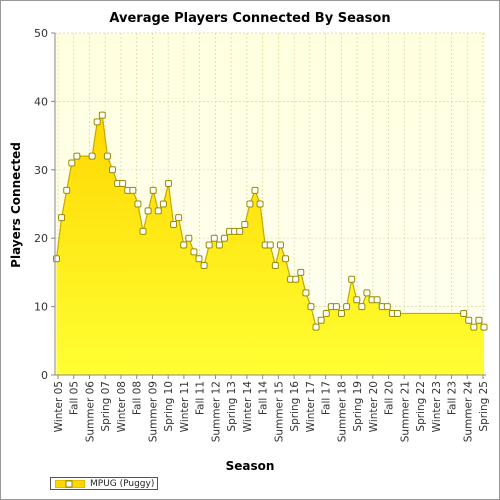 The height and width of the screenshot is (500, 500). I want to click on x-axis-title: Season, so click(250, 466).